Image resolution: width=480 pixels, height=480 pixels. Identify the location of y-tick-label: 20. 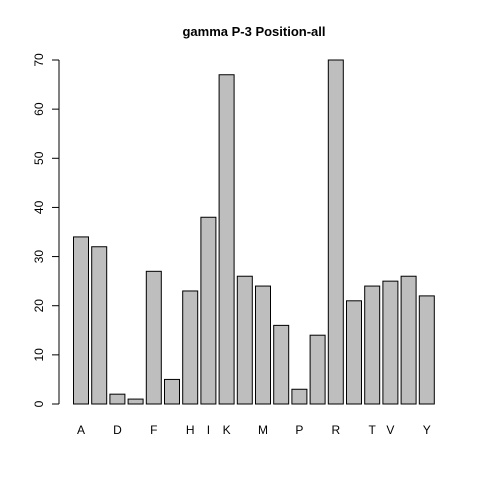
(39, 306).